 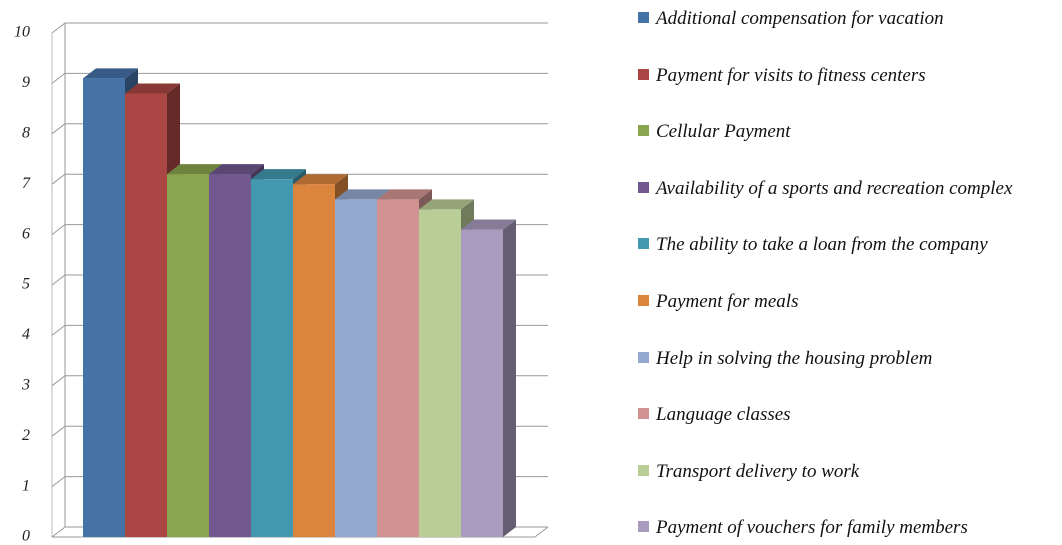 I want to click on legend-item: Help in solving the housing problem, so click(x=848, y=358).